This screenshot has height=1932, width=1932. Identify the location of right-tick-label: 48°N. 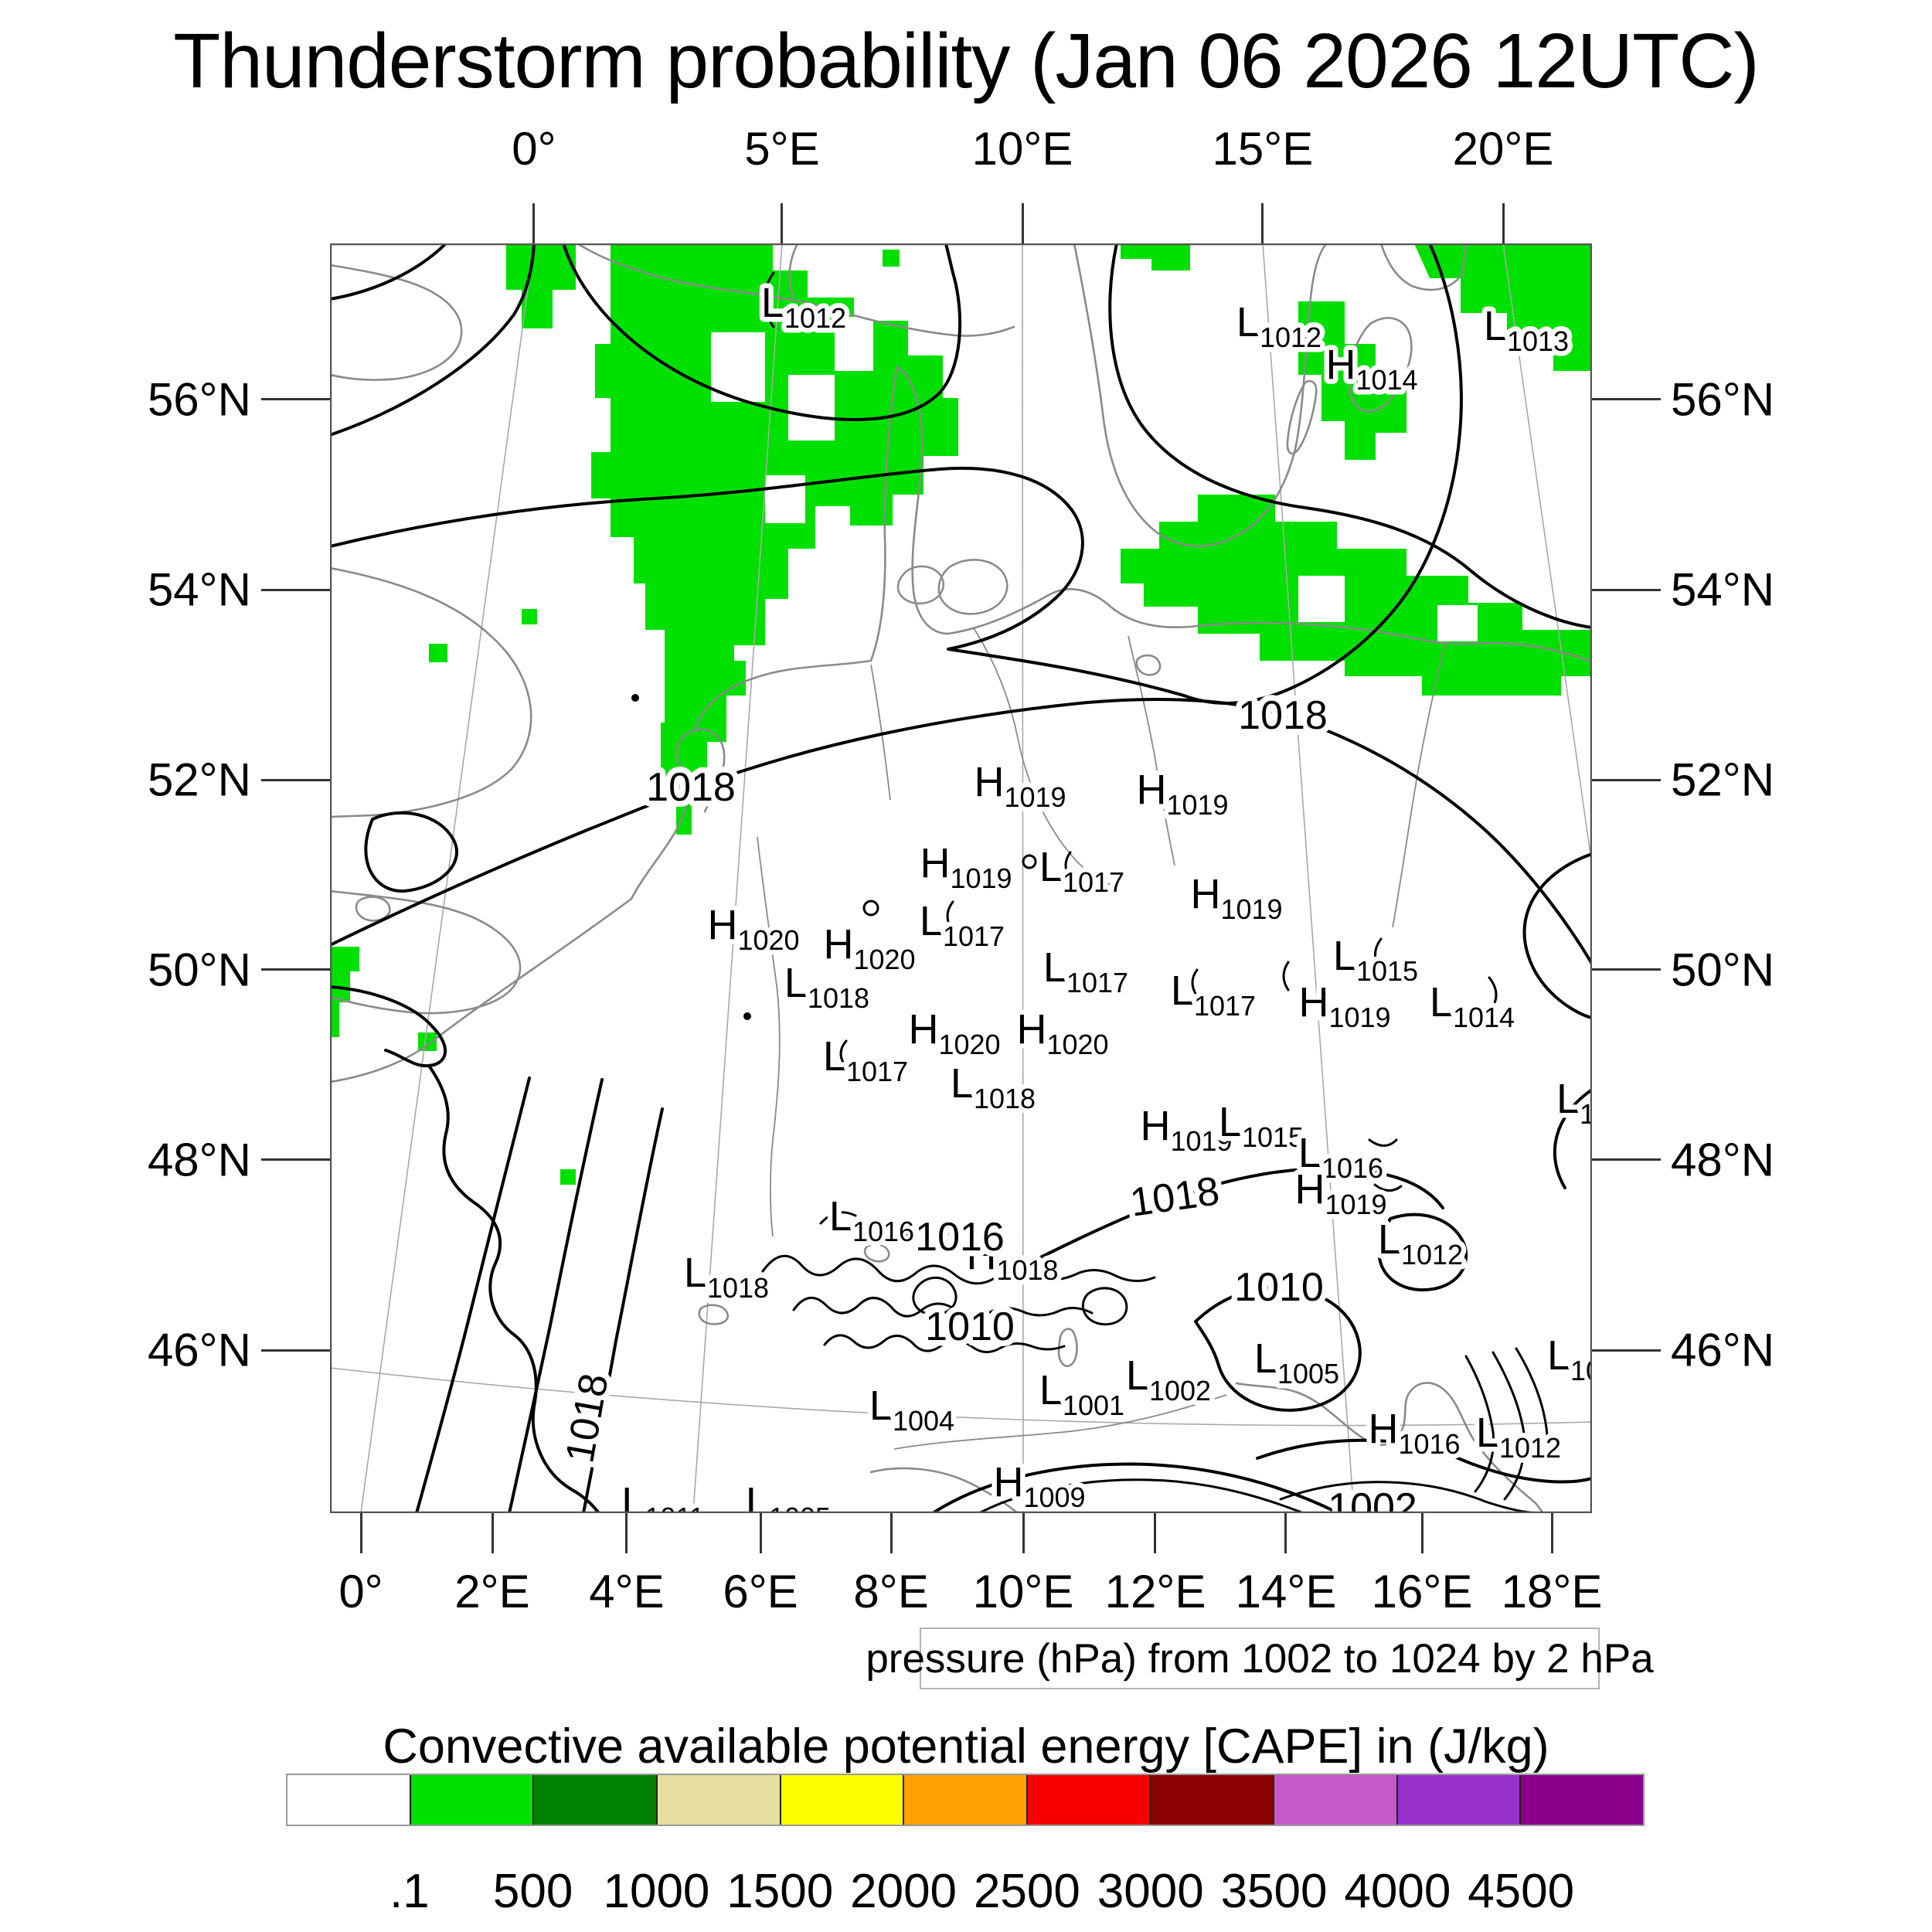
(1723, 1160).